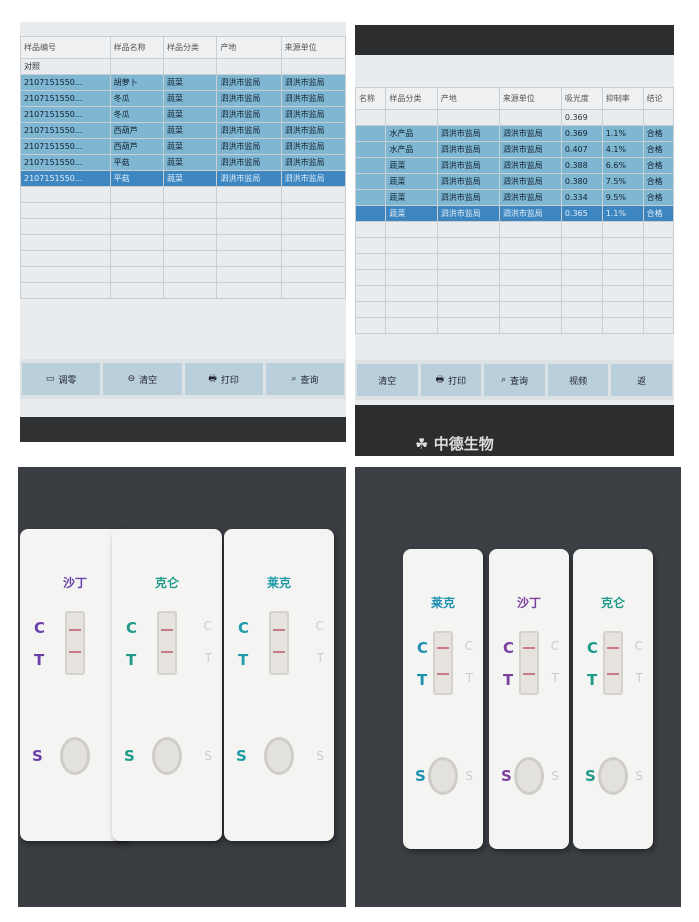 This screenshot has height=922, width=699. What do you see at coordinates (612, 603) in the screenshot?
I see `cassette-label: 克仑` at bounding box center [612, 603].